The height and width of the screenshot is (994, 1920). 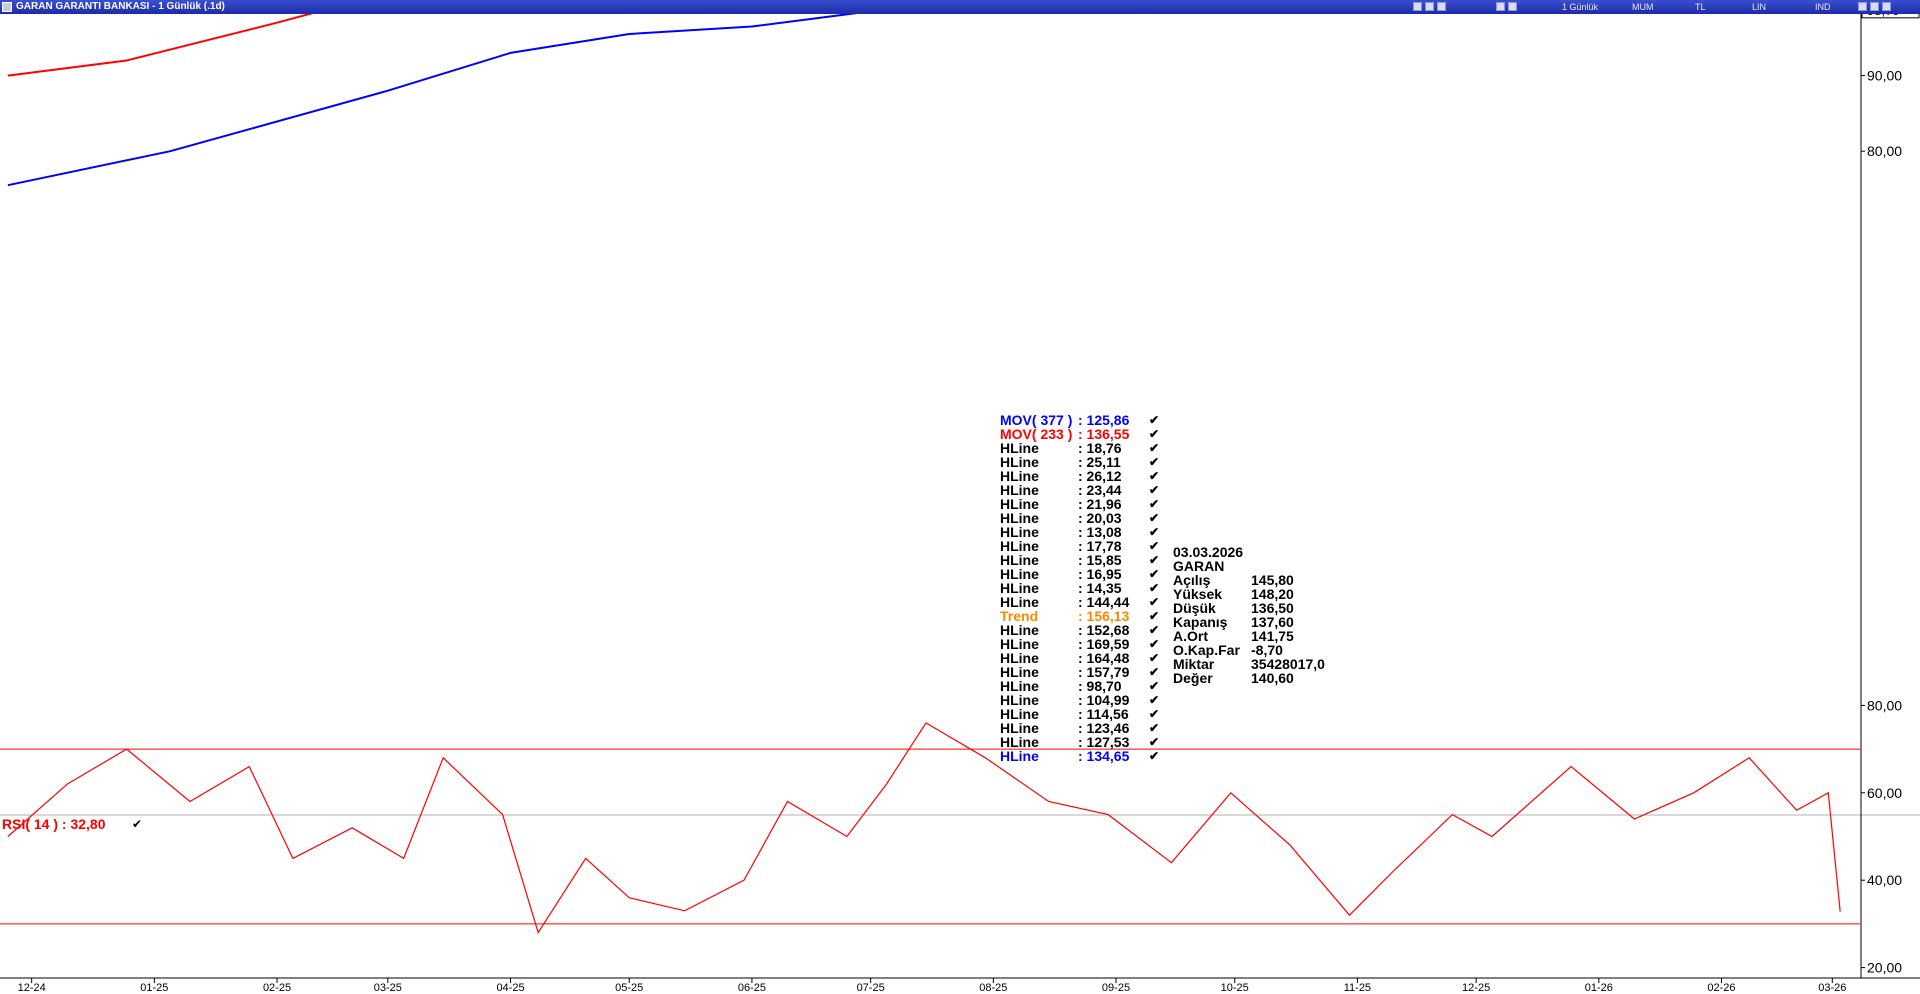 What do you see at coordinates (1233, 622) in the screenshot?
I see `info-row: Kapanış 137,60` at bounding box center [1233, 622].